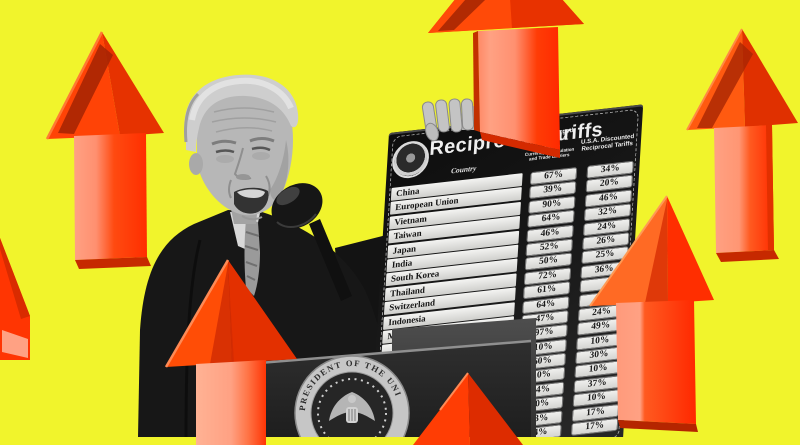  I want to click on trump-face, so click(241, 154).